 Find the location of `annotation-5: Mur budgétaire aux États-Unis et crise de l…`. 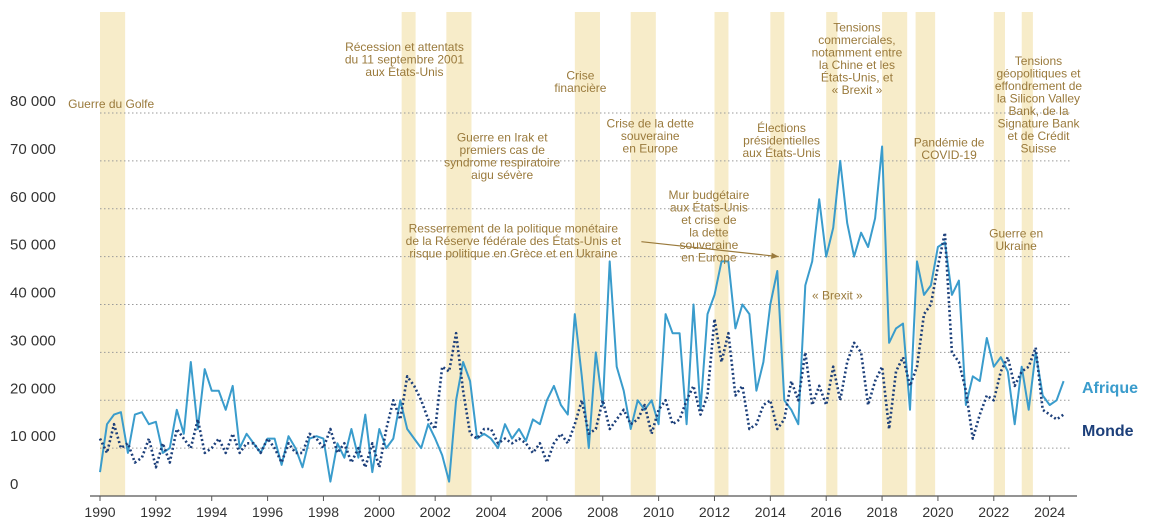

annotation-5: Mur budgétaire aux États-Unis et crise de l… is located at coordinates (709, 226).